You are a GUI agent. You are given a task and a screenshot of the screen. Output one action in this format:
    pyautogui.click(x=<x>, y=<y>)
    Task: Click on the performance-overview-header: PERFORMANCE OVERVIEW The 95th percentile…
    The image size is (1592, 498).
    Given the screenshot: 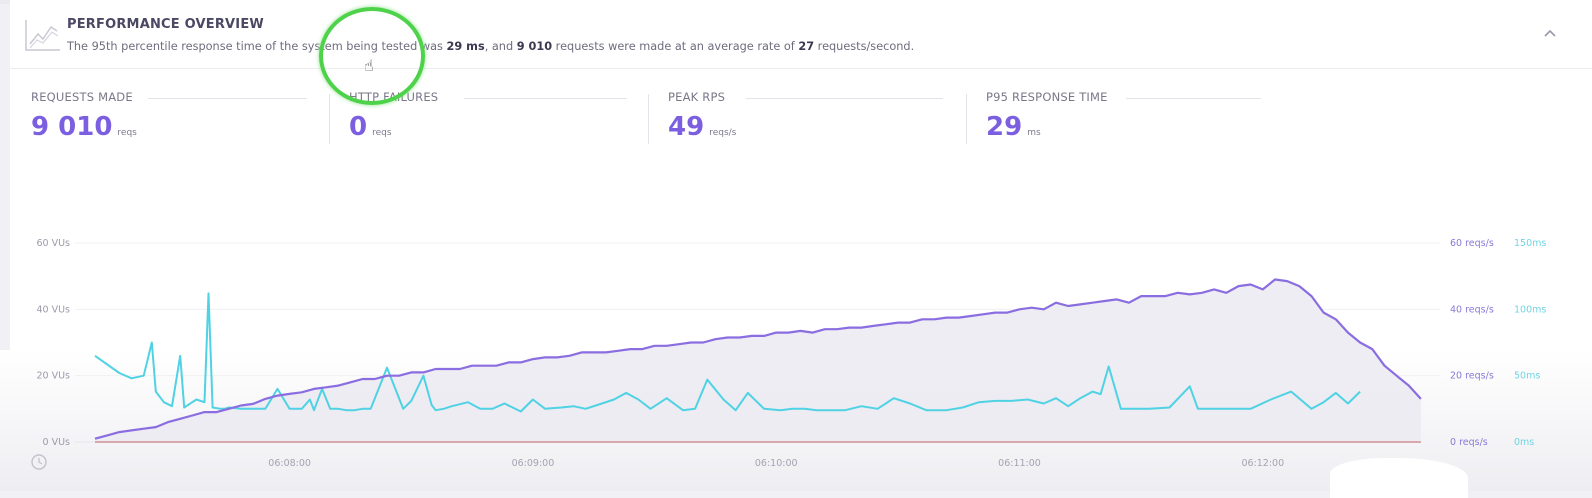 What is the action you would take?
    pyautogui.click(x=801, y=36)
    